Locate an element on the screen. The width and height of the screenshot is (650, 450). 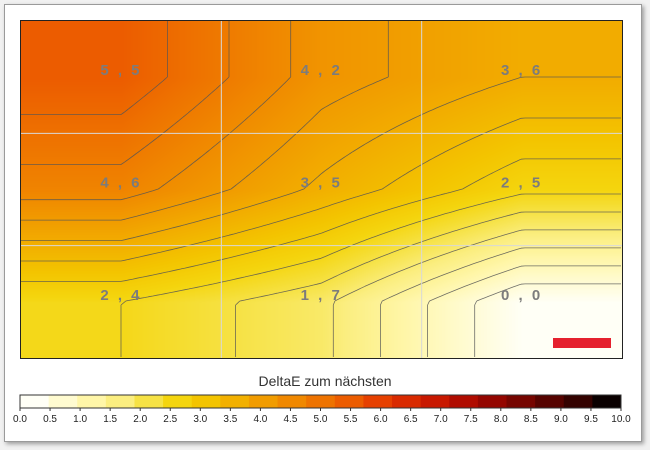
legend-tick-label: 0.5 is located at coordinates (50, 419).